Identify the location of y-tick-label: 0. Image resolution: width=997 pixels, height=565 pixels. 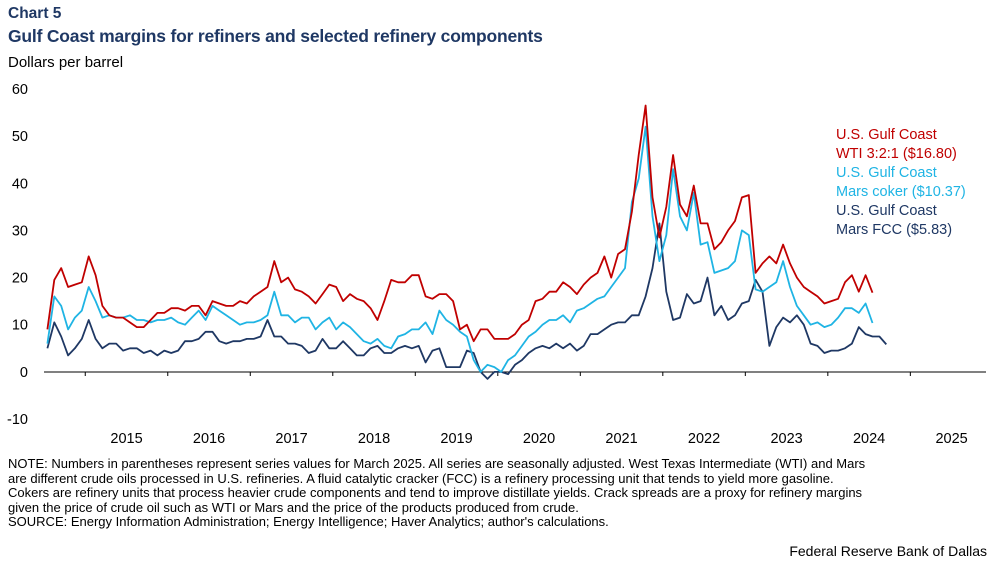
(24, 373).